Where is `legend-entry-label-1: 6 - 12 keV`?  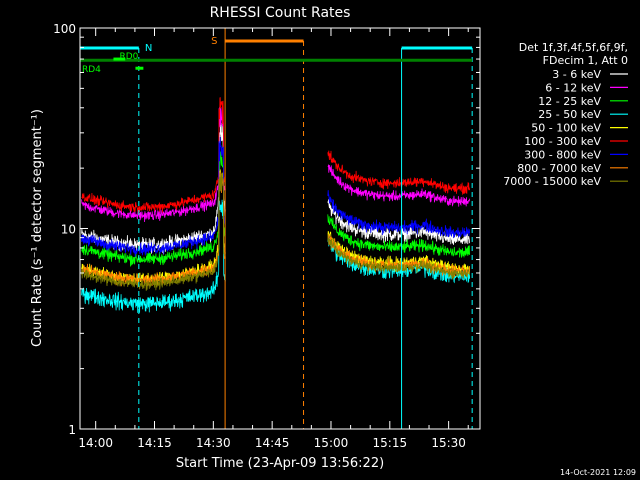
legend-entry-label-1: 6 - 12 keV is located at coordinates (573, 87).